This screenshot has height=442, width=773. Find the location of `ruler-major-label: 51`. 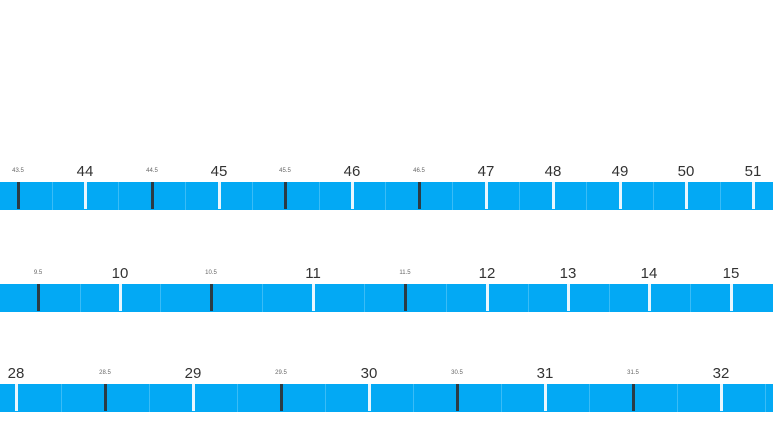

ruler-major-label: 51 is located at coordinates (753, 171).